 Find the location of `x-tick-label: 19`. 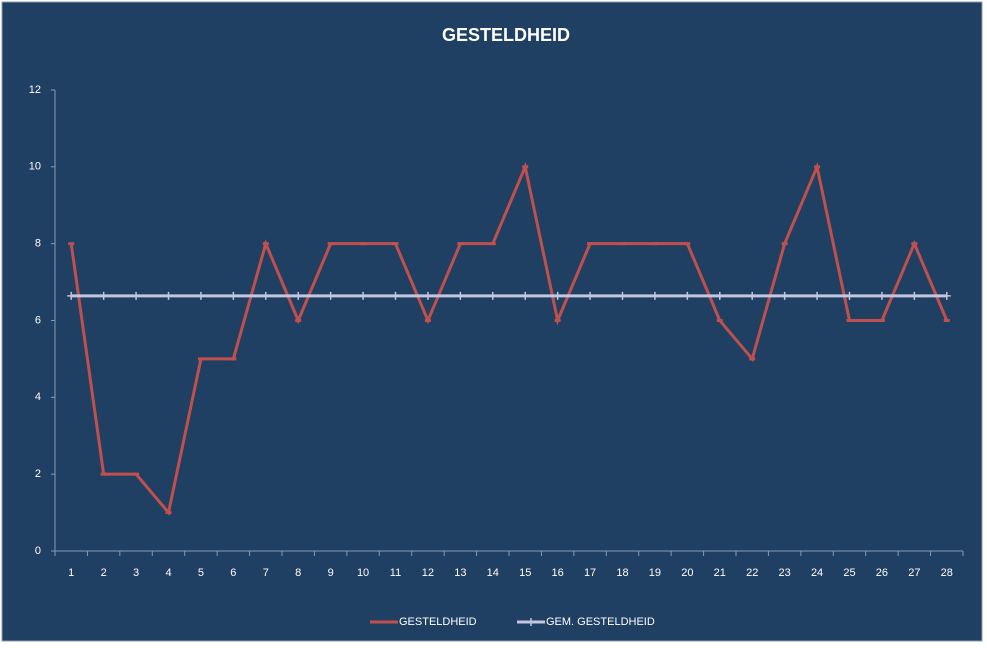

x-tick-label: 19 is located at coordinates (655, 573).